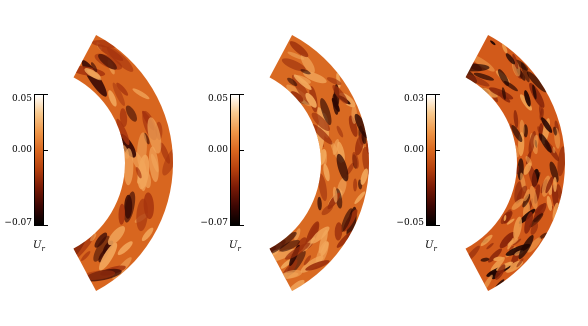 The image size is (588, 326). What do you see at coordinates (217, 99) in the screenshot?
I see `colorbar-max-label: 0.05` at bounding box center [217, 99].